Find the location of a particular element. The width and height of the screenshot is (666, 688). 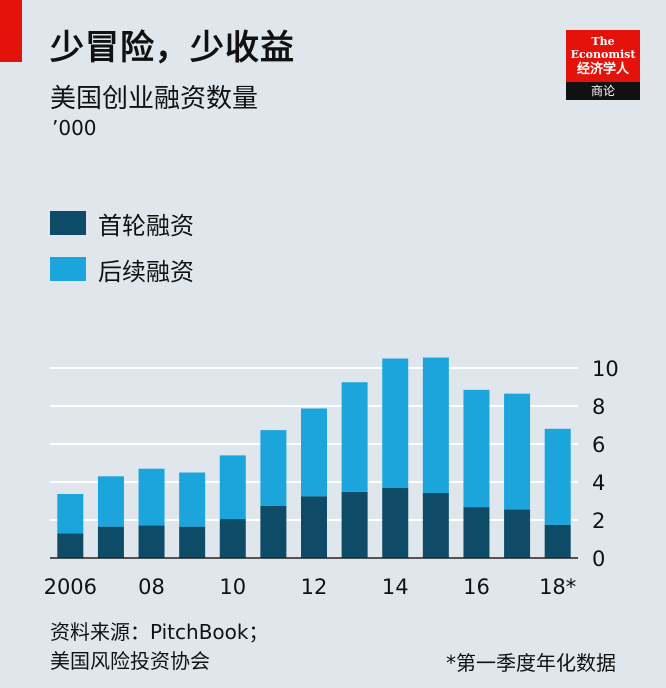

logo-line-3: 经济学人 is located at coordinates (602, 69).